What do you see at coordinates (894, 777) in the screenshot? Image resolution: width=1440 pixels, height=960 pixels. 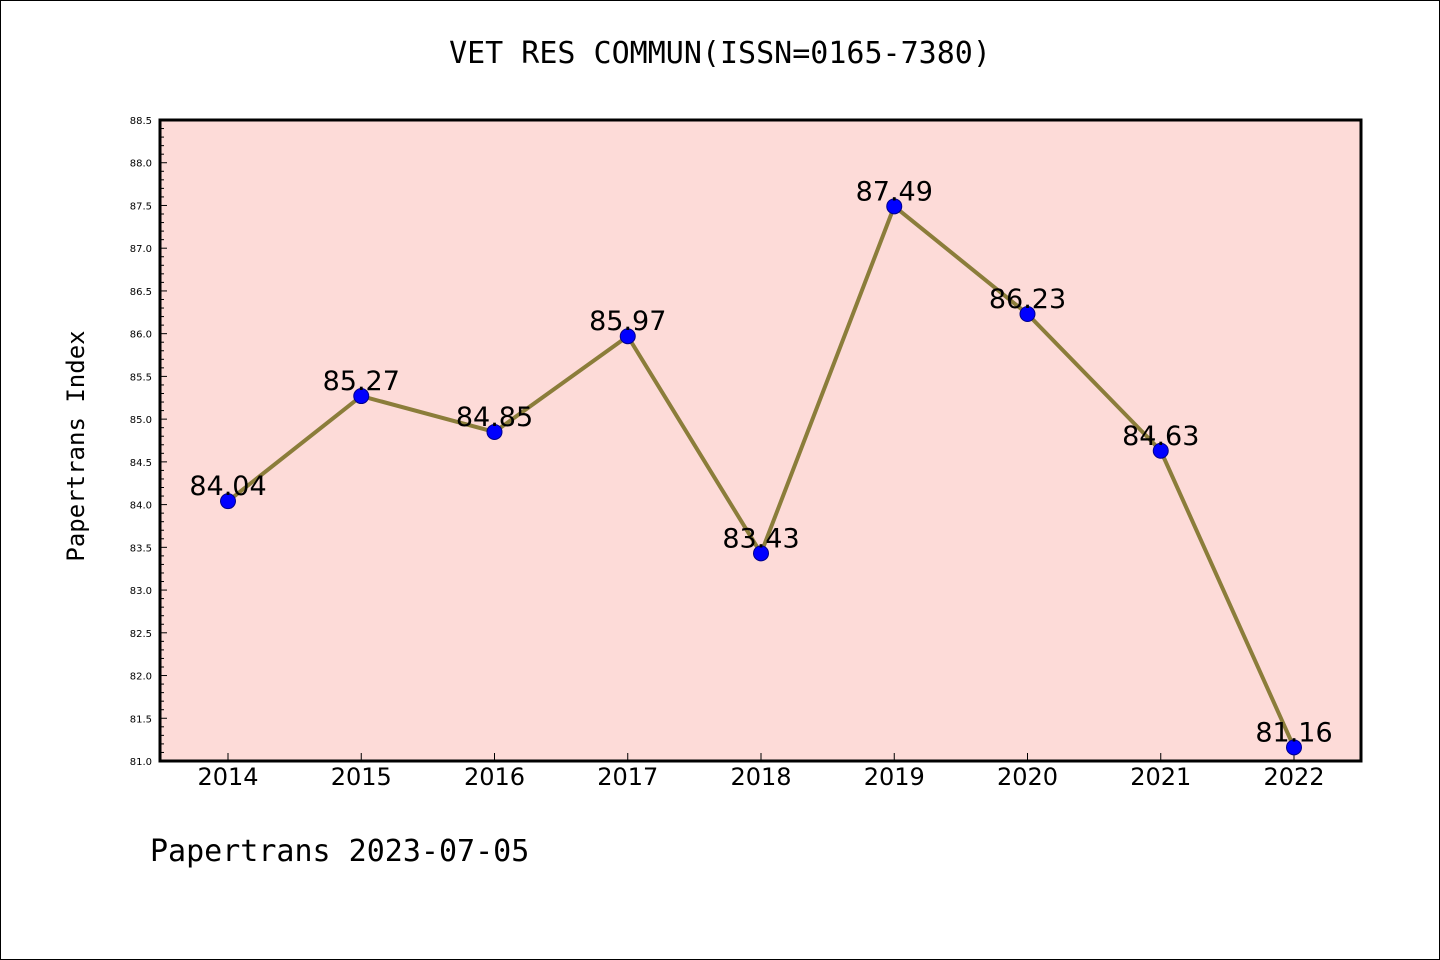 I see `x-tick-label: 2019` at bounding box center [894, 777].